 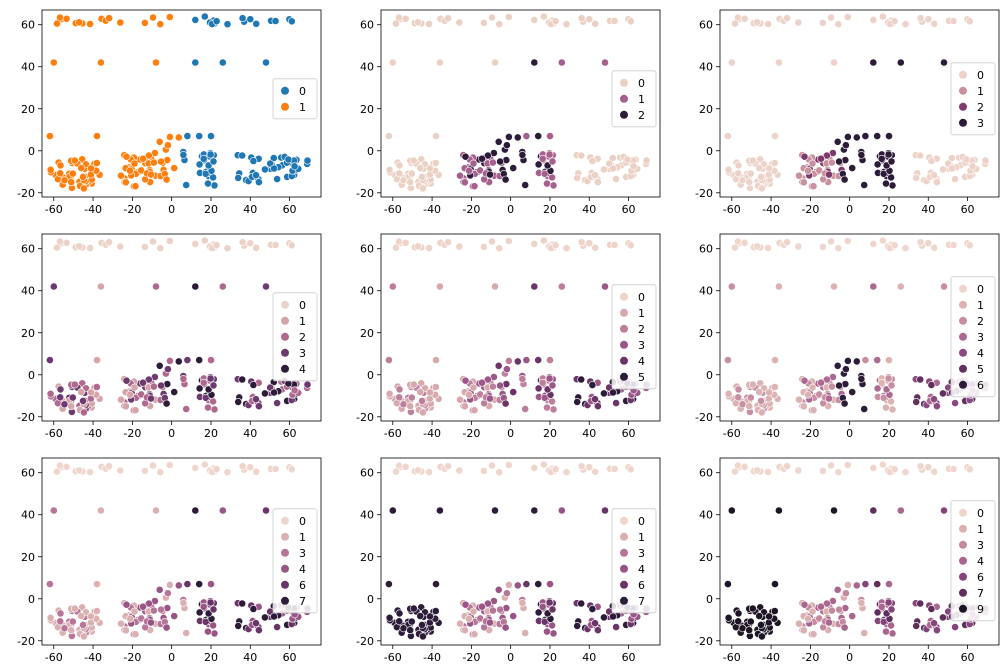 I want to click on legend-label: 4, so click(x=302, y=569).